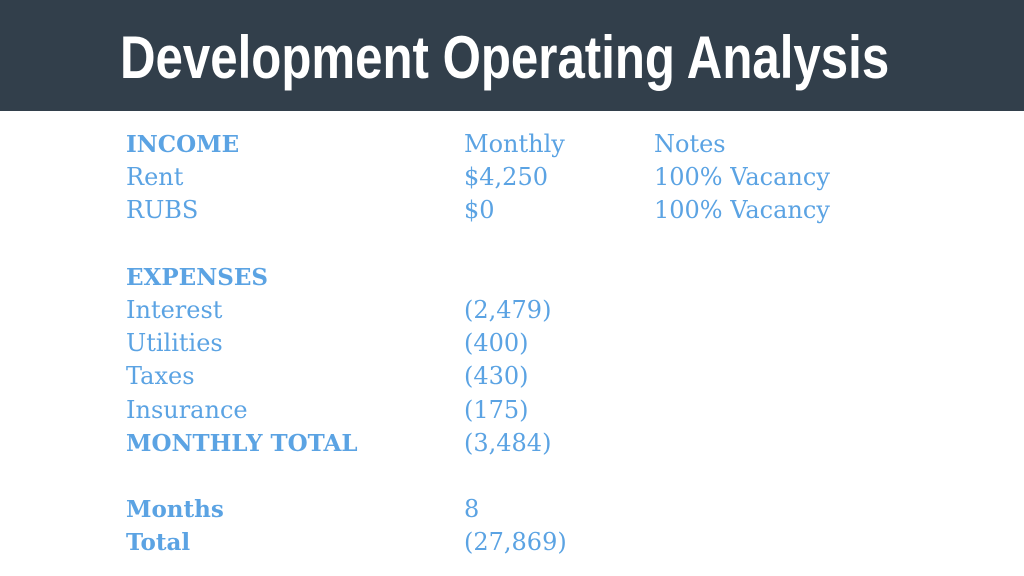  I want to click on row-label: Insurance, so click(187, 409).